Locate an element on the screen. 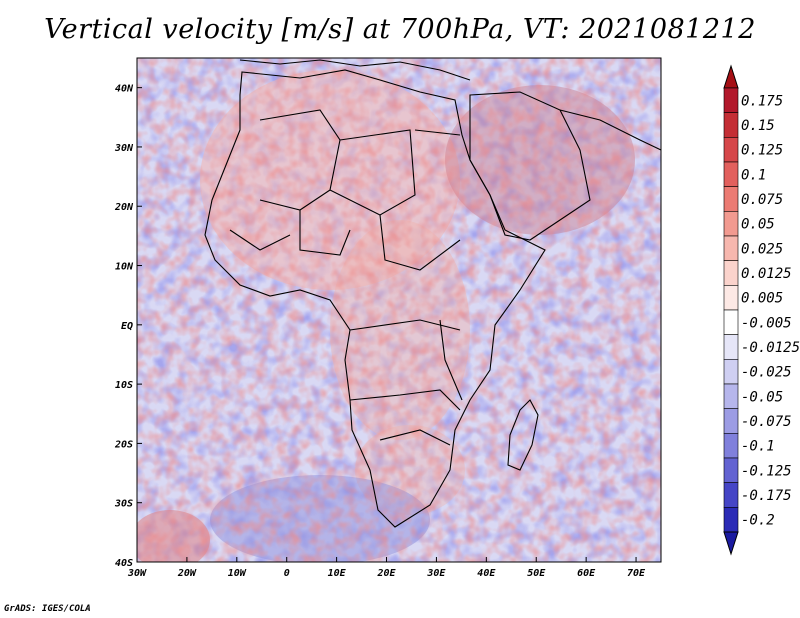 The height and width of the screenshot is (618, 800). colorbar-label: 0.05 is located at coordinates (758, 225).